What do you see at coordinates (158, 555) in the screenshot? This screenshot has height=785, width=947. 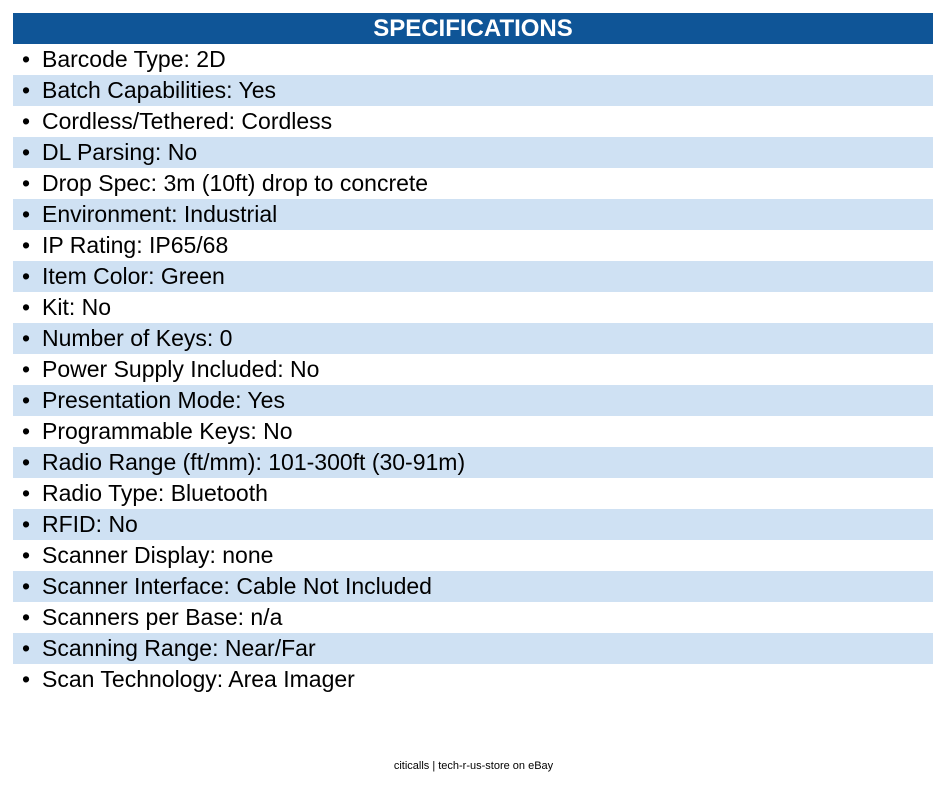 I see `spec-text: Scanner Display: none` at bounding box center [158, 555].